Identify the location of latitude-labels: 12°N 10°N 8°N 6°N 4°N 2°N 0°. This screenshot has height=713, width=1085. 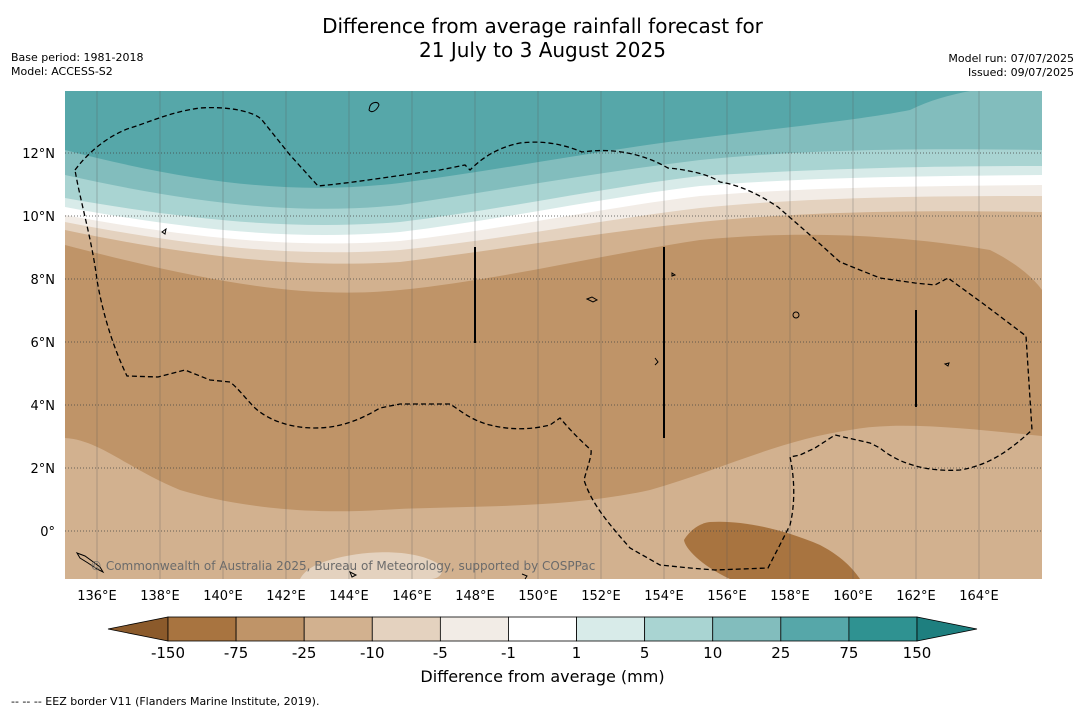
(38, 343).